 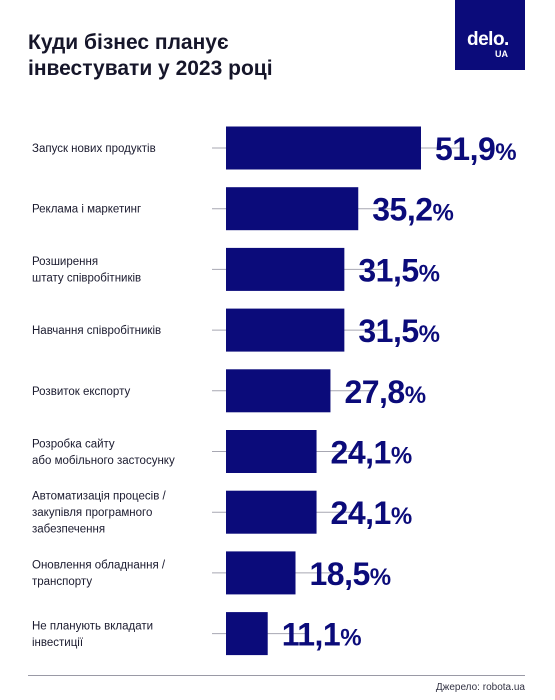 What do you see at coordinates (86, 279) in the screenshot?
I see `category-label-line: штату співробітників` at bounding box center [86, 279].